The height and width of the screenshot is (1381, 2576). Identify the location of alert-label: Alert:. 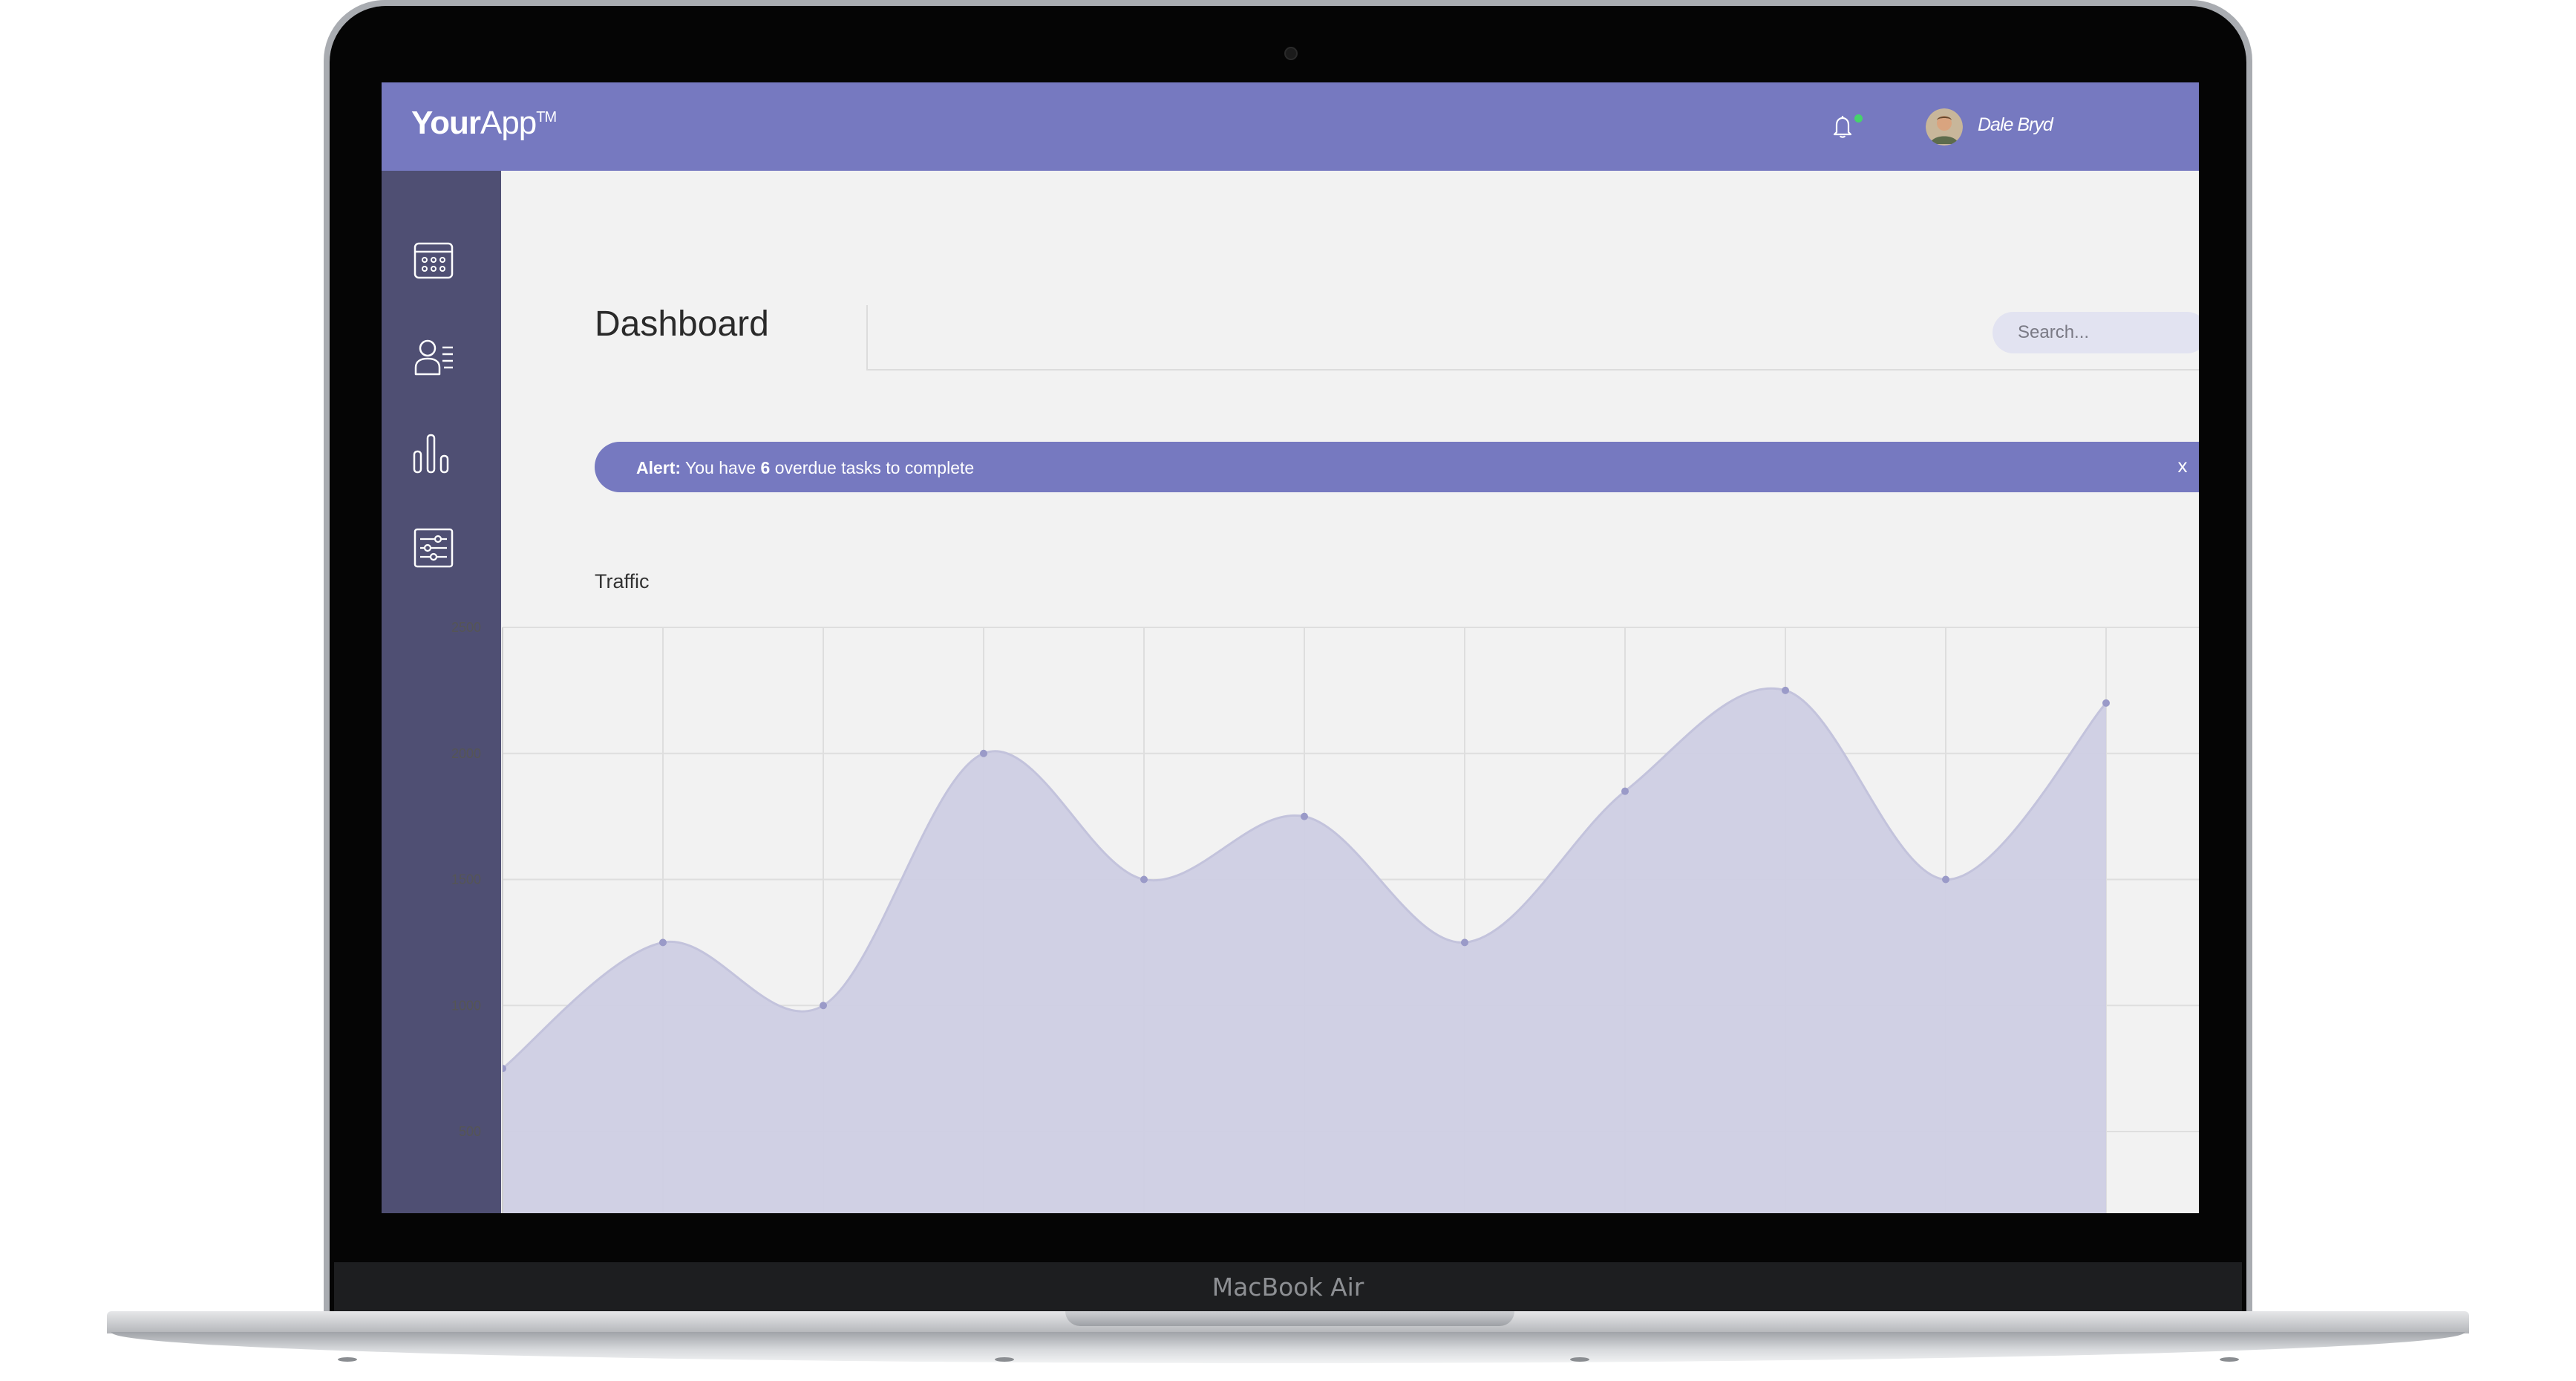
(658, 467).